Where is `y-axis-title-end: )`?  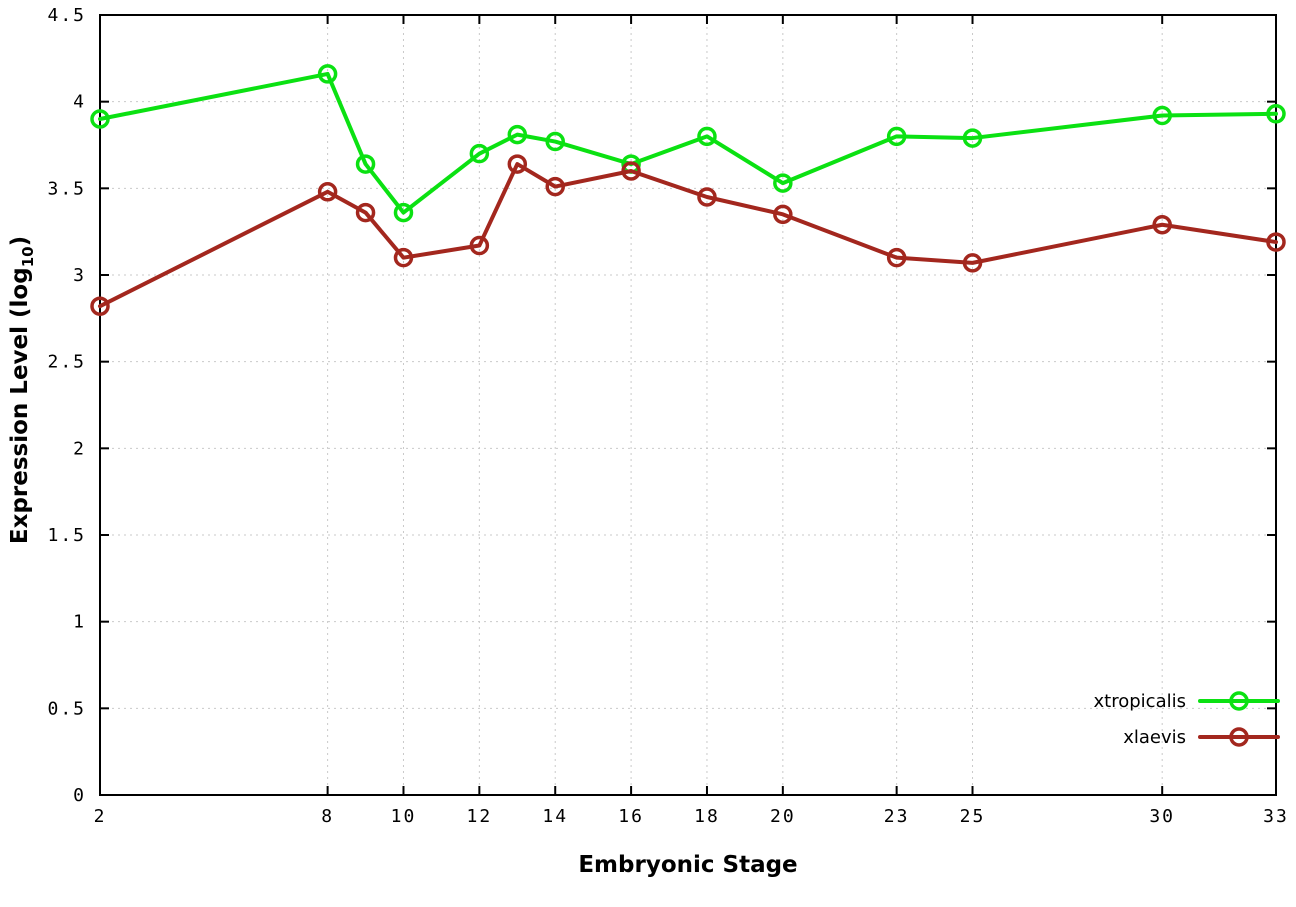
y-axis-title-end: ) is located at coordinates (20, 241).